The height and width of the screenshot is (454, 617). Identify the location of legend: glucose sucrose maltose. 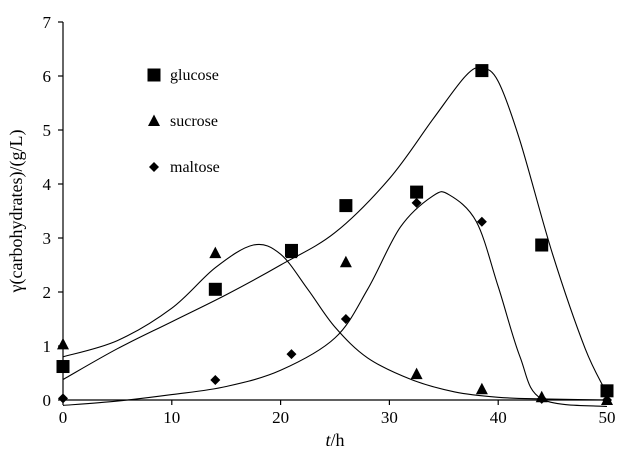
(183, 121).